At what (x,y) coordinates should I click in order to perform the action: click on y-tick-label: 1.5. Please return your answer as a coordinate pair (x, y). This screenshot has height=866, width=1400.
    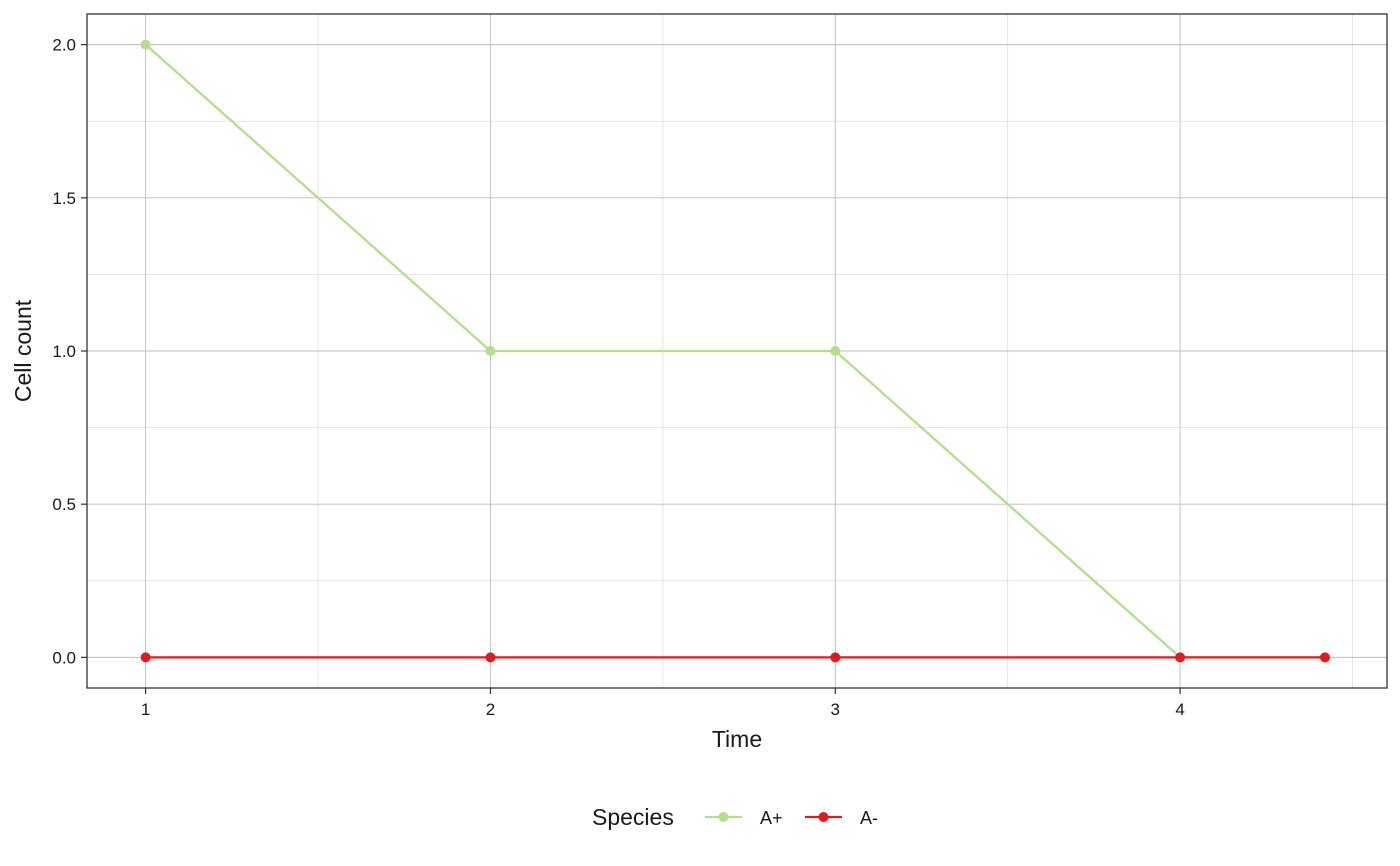
    Looking at the image, I should click on (64, 198).